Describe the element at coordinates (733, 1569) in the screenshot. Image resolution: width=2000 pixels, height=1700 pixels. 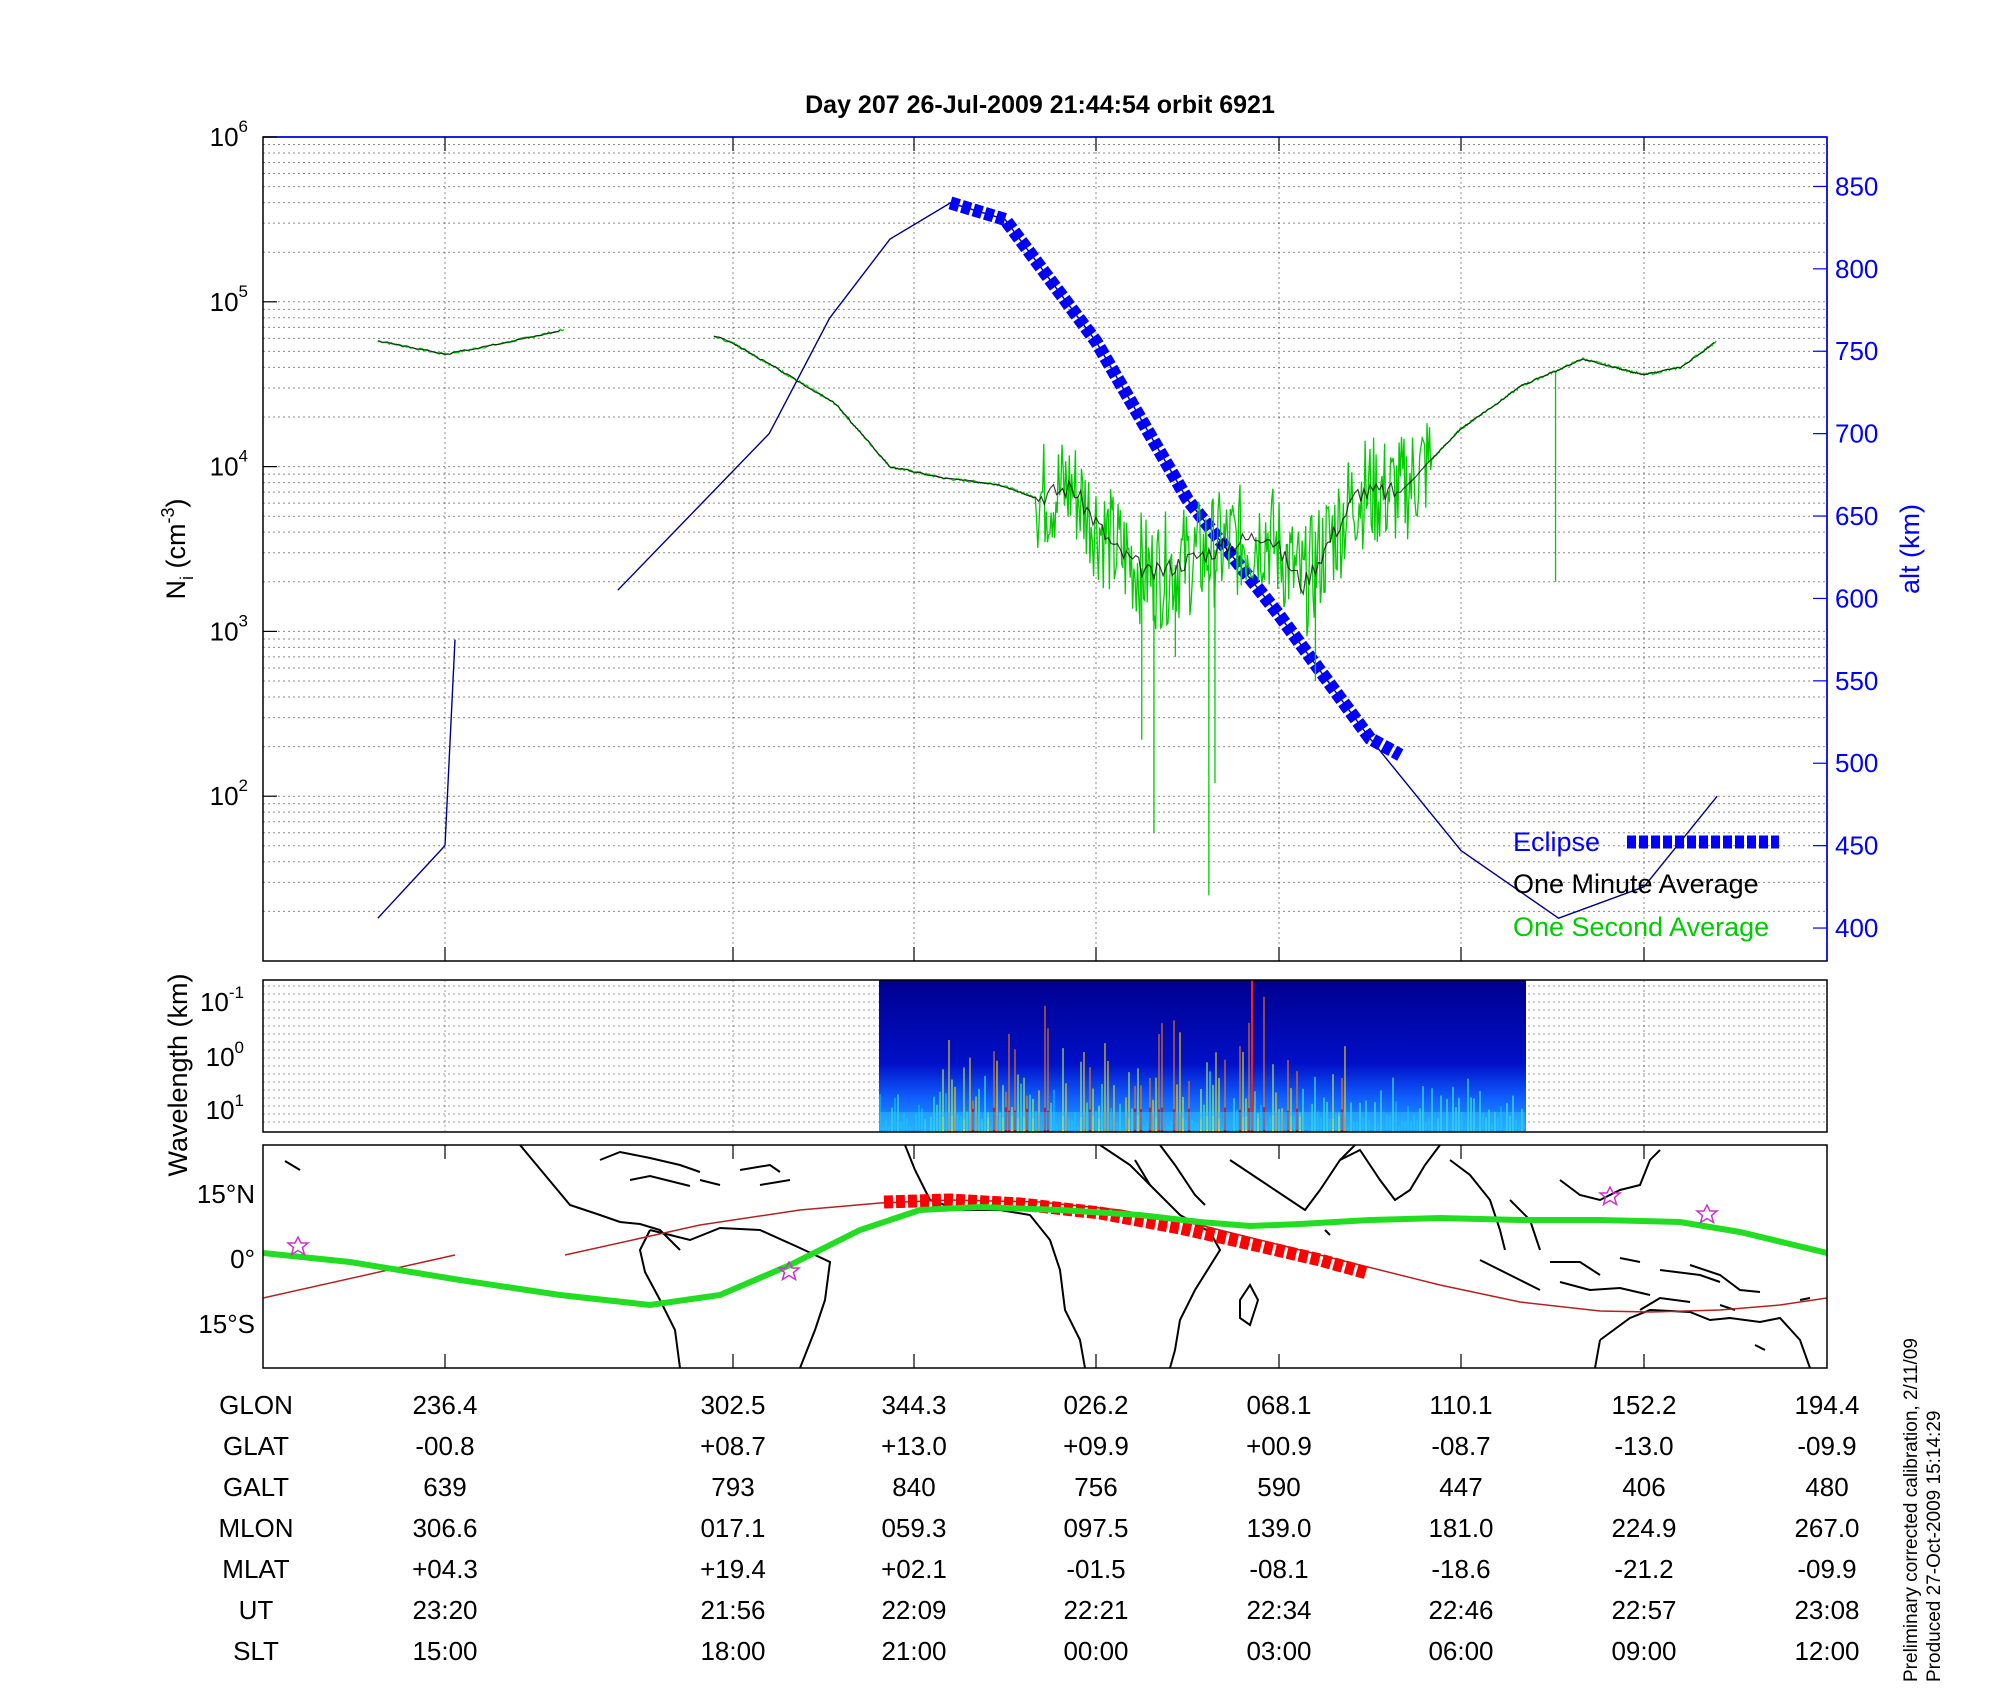
I see `table-cell: +19.4` at that location.